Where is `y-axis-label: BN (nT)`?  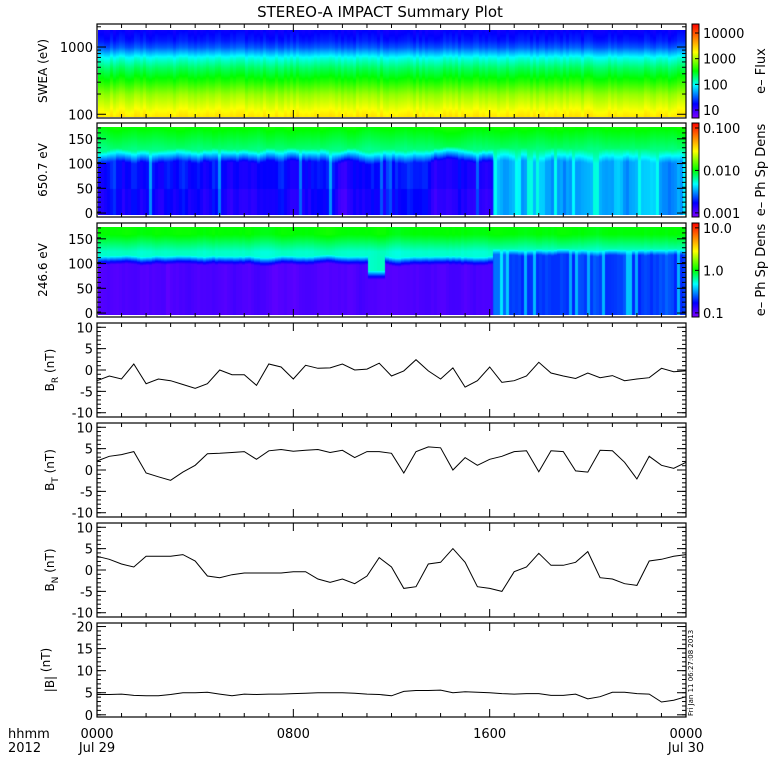 y-axis-label: BN (nT) is located at coordinates (52, 569).